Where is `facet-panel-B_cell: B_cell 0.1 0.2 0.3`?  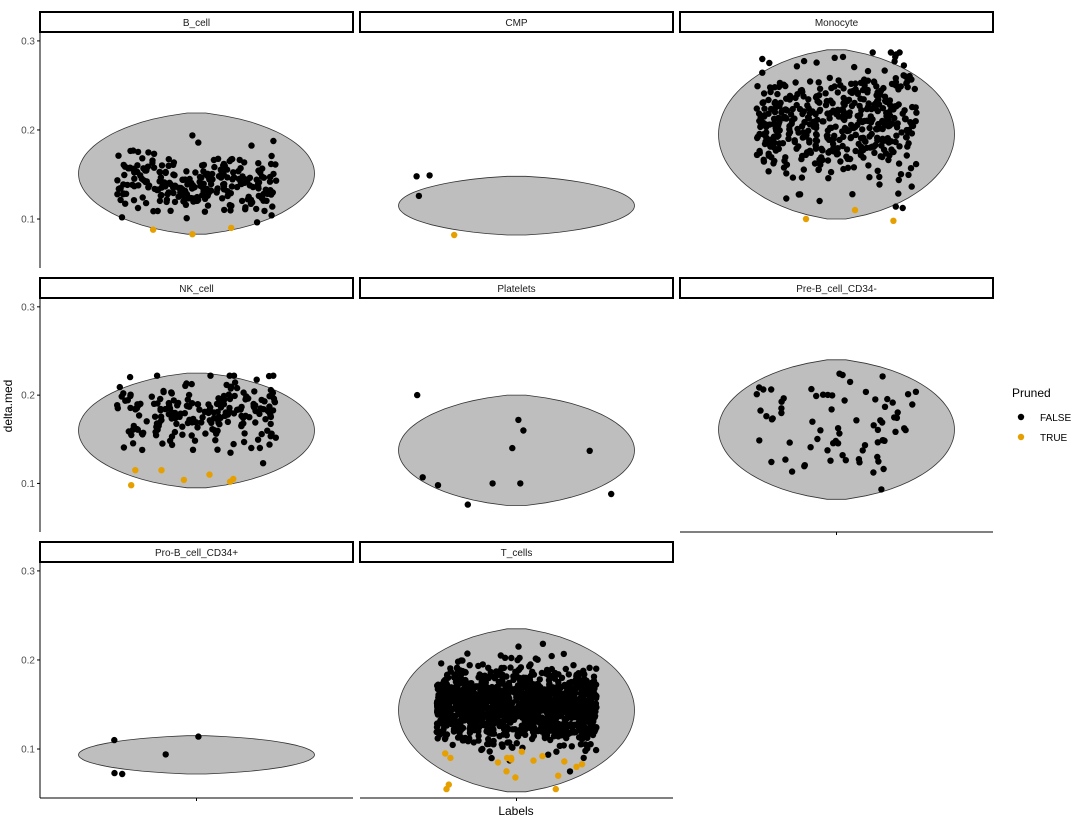
facet-panel-B_cell: B_cell 0.1 0.2 0.3 is located at coordinates (187, 139).